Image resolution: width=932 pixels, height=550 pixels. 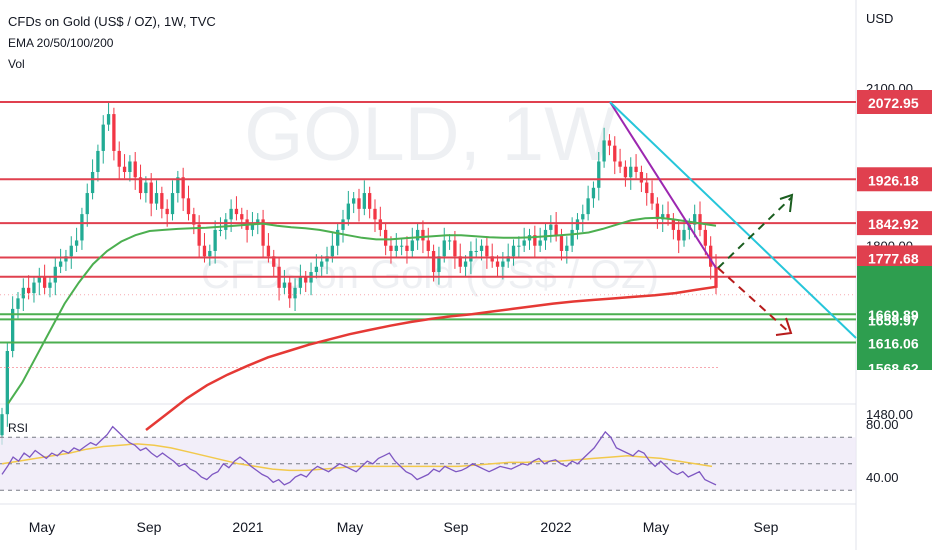 I want to click on time-axis: May Sep 2021 May Sep 2022 May Sep, so click(x=404, y=527).